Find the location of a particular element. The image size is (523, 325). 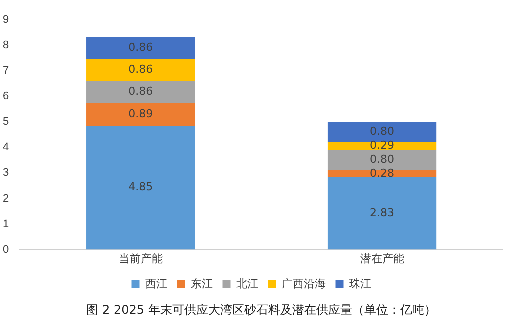

legend-label: 广西沿海 is located at coordinates (304, 284).